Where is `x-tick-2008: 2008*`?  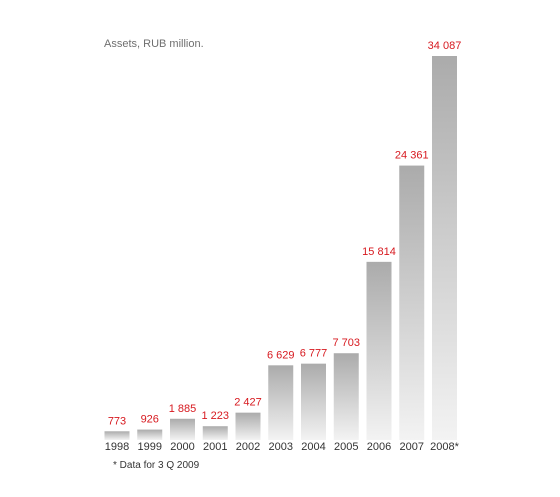 x-tick-2008: 2008* is located at coordinates (444, 447).